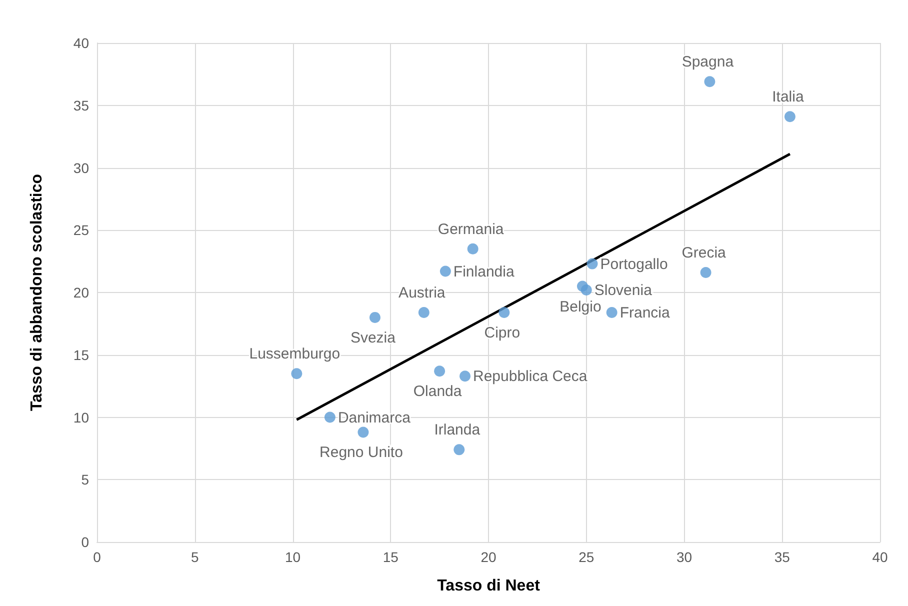 The height and width of the screenshot is (606, 908). I want to click on y-tick-label: 5, so click(85, 480).